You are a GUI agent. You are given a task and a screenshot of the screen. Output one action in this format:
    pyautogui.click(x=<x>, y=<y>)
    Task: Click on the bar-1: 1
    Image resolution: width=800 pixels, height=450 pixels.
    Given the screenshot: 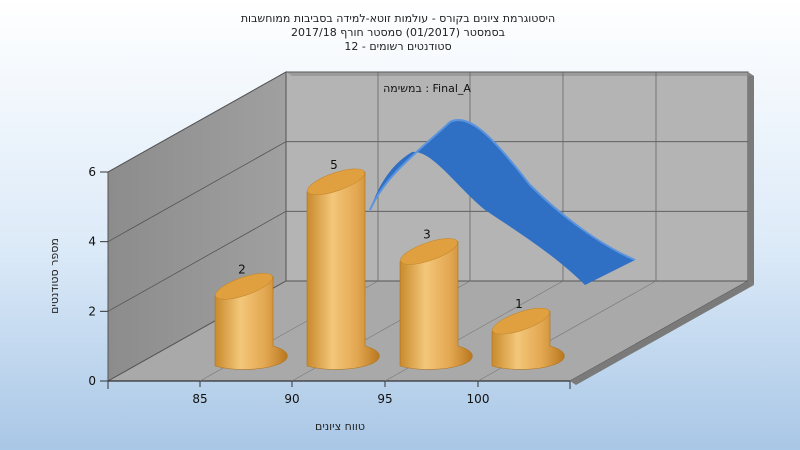 What is the action you would take?
    pyautogui.click(x=528, y=333)
    